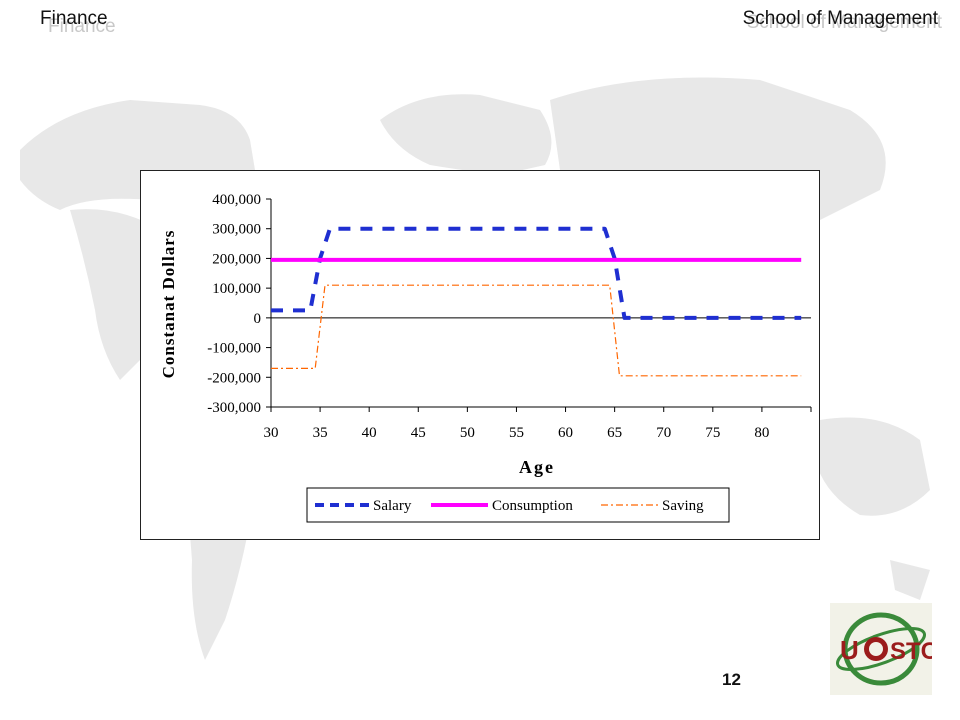 This screenshot has height=720, width=960. What do you see at coordinates (844, 22) in the screenshot?
I see `school-title-shadow: School of Management` at bounding box center [844, 22].